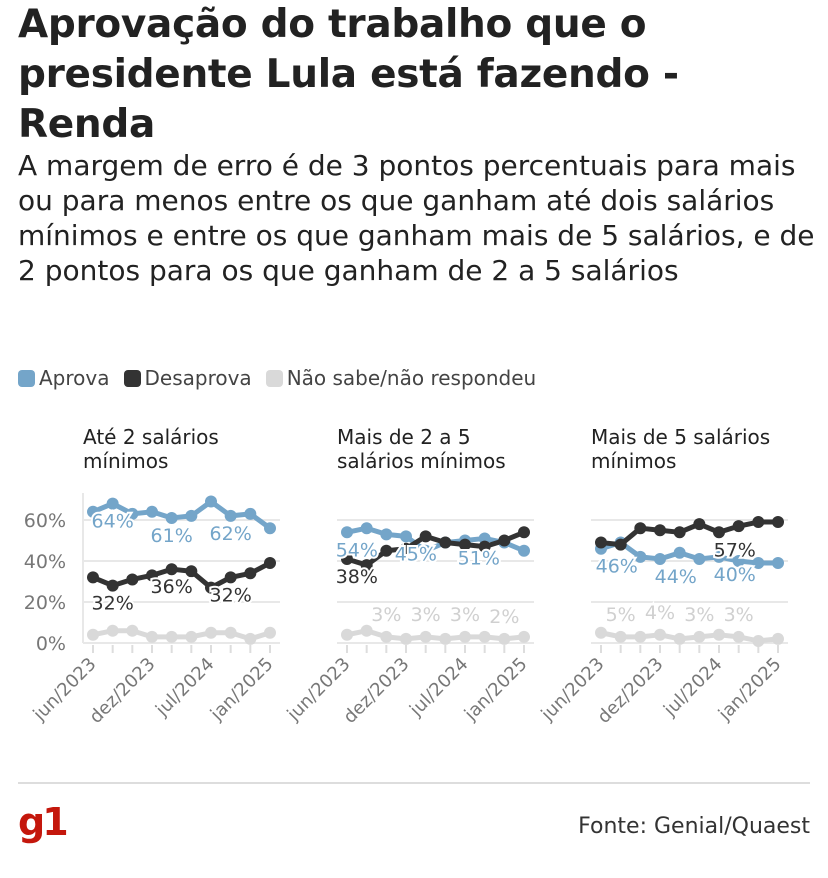 The width and height of the screenshot is (828, 878). Describe the element at coordinates (414, 783) in the screenshot. I see `footer-divider` at that location.